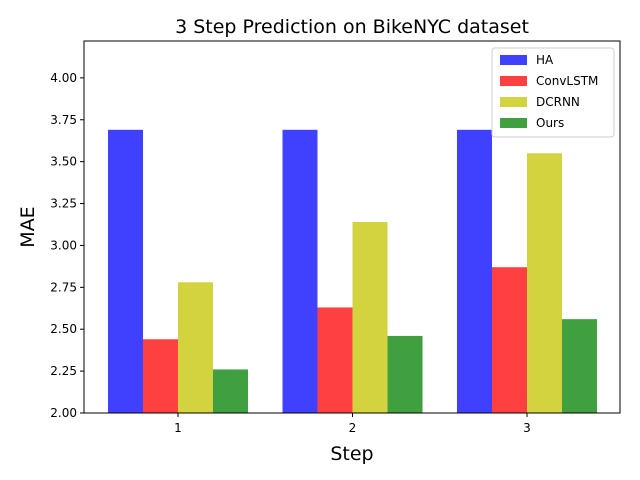 This screenshot has height=480, width=640. Describe the element at coordinates (28, 226) in the screenshot. I see `y-axis-label: MAE` at that location.